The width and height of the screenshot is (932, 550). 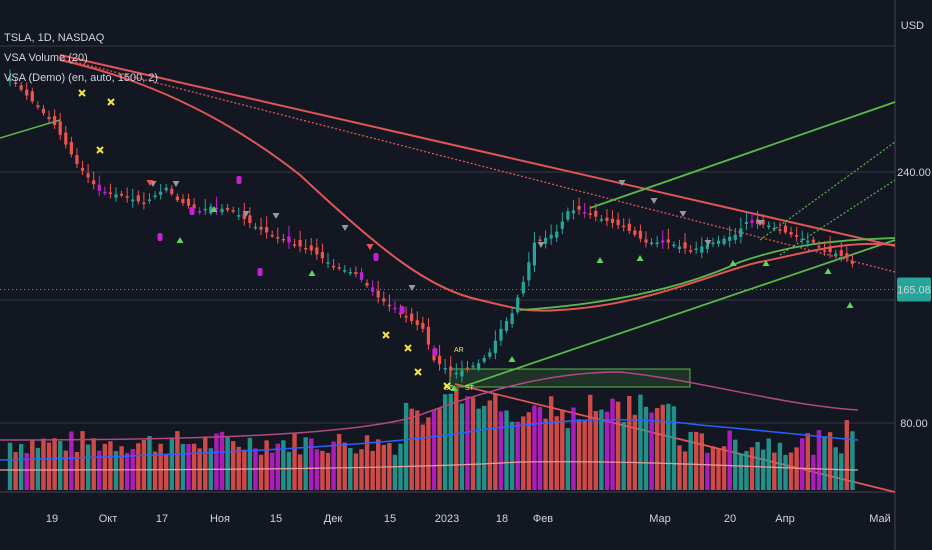 I want to click on legend-indicator-volume: VSA Volume (20), so click(x=46, y=58).